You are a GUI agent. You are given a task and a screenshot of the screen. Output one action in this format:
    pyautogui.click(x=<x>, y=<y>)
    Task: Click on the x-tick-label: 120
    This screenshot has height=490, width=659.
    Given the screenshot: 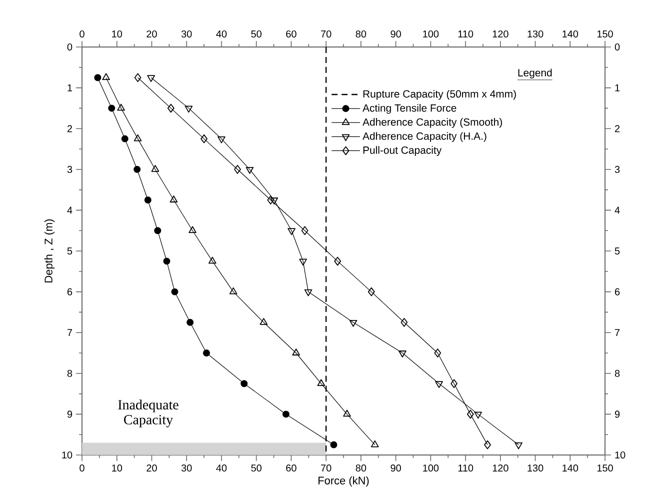 What is the action you would take?
    pyautogui.click(x=500, y=468)
    